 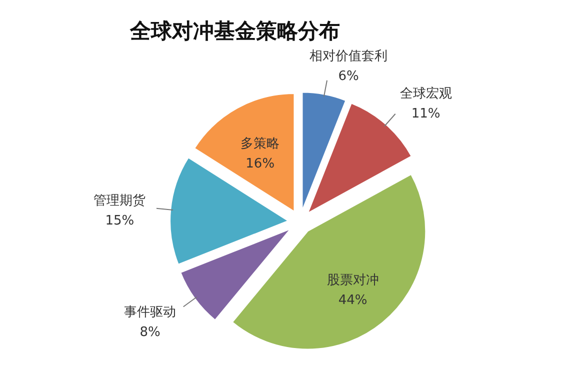 I want to click on slice-label: 管理期货, so click(x=120, y=201).